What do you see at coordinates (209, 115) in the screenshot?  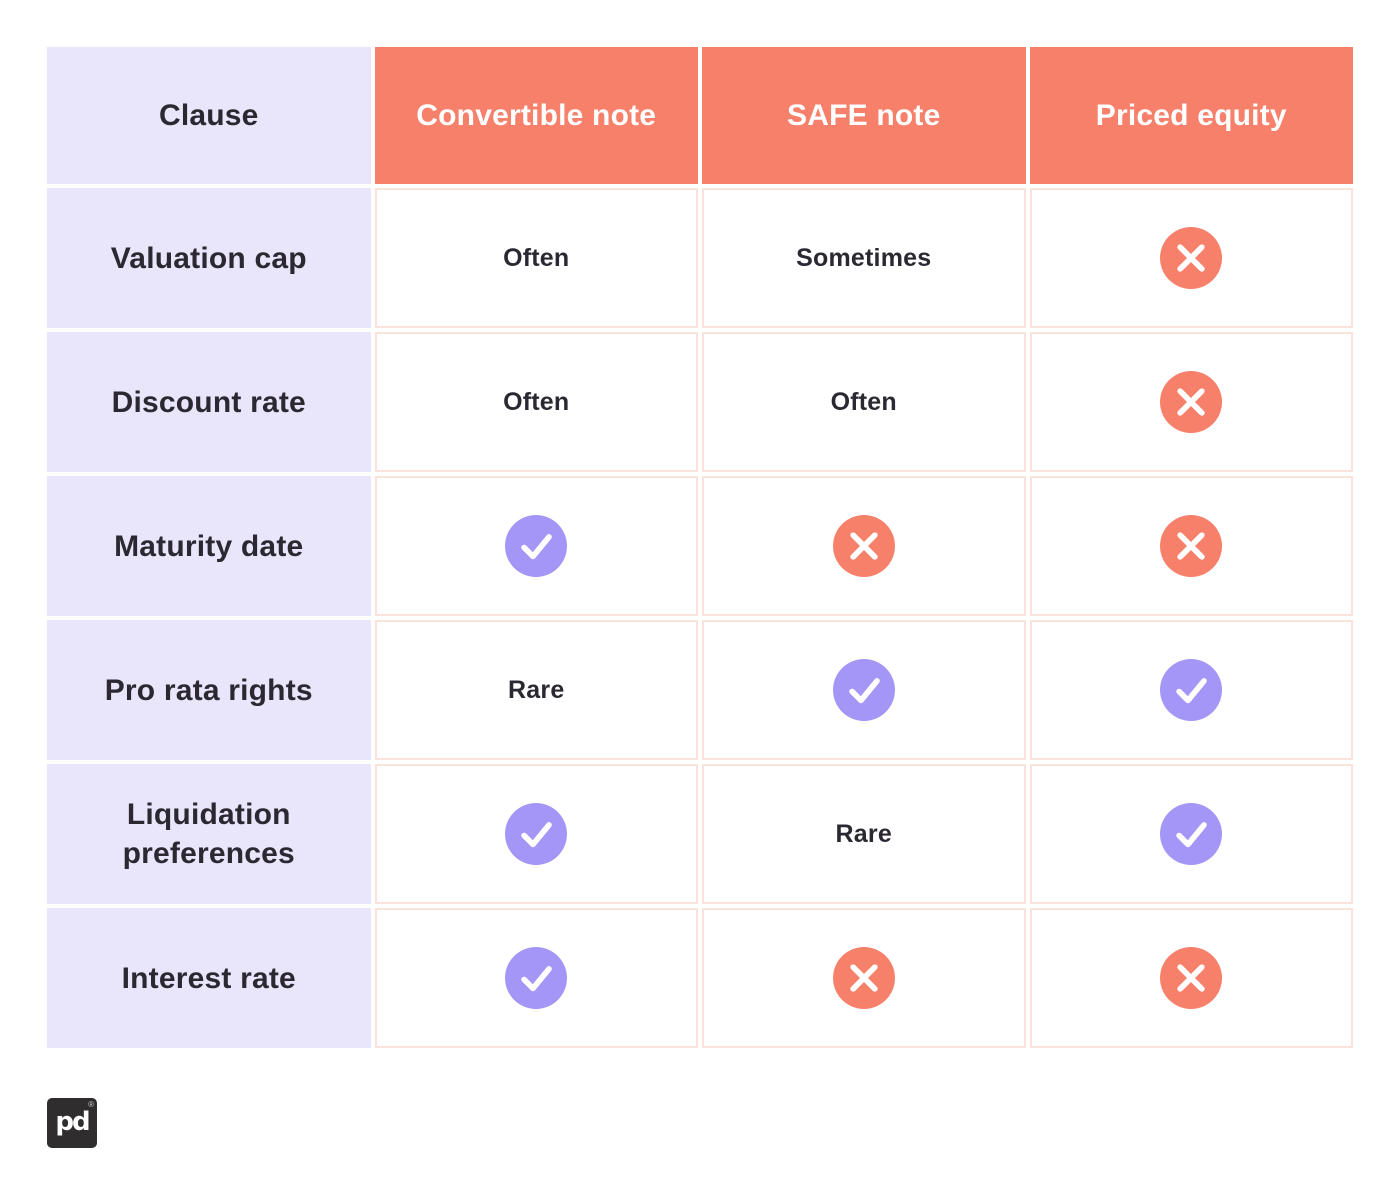 I see `column-header-clause: Clause` at bounding box center [209, 115].